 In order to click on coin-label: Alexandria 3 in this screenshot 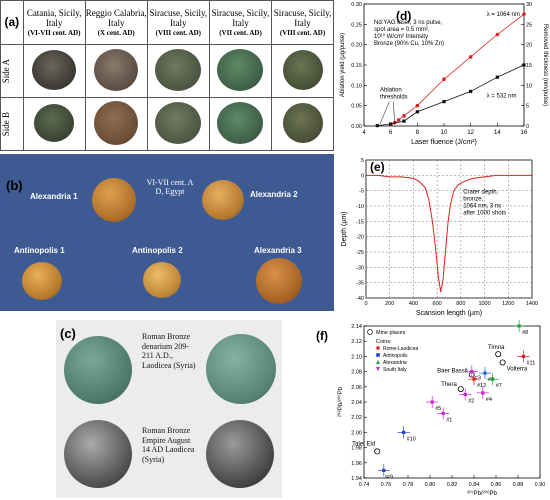, I will do `click(278, 250)`.